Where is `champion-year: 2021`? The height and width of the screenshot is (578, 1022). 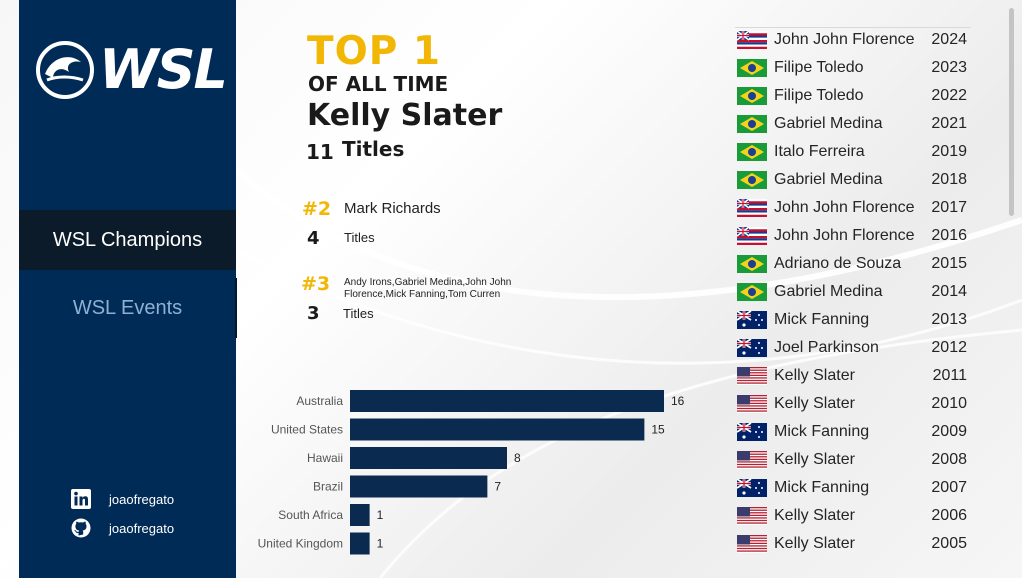 champion-year: 2021 is located at coordinates (949, 123).